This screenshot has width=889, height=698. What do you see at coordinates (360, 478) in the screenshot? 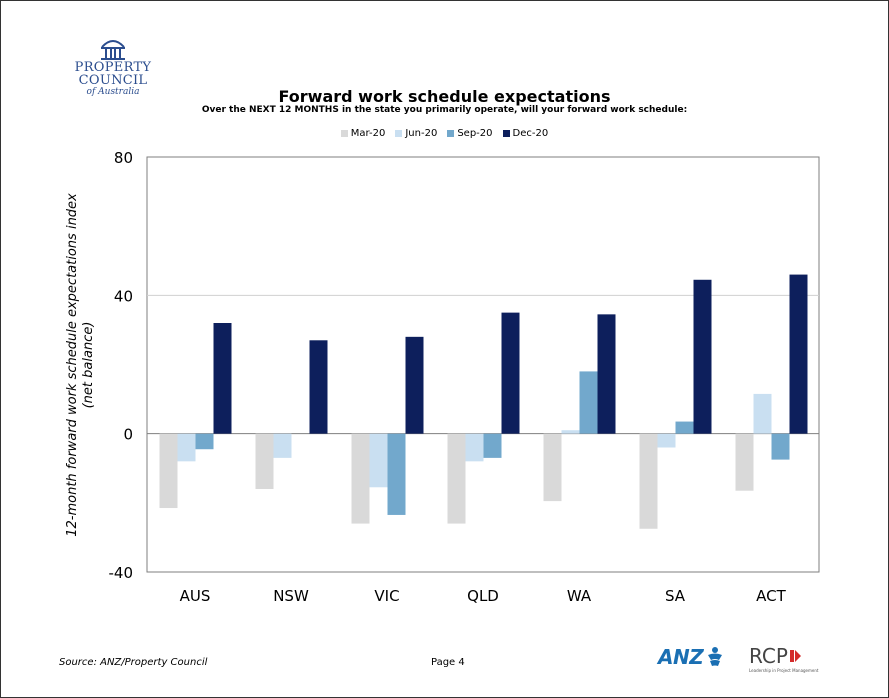
I see `bar-mar-20-vic` at bounding box center [360, 478].